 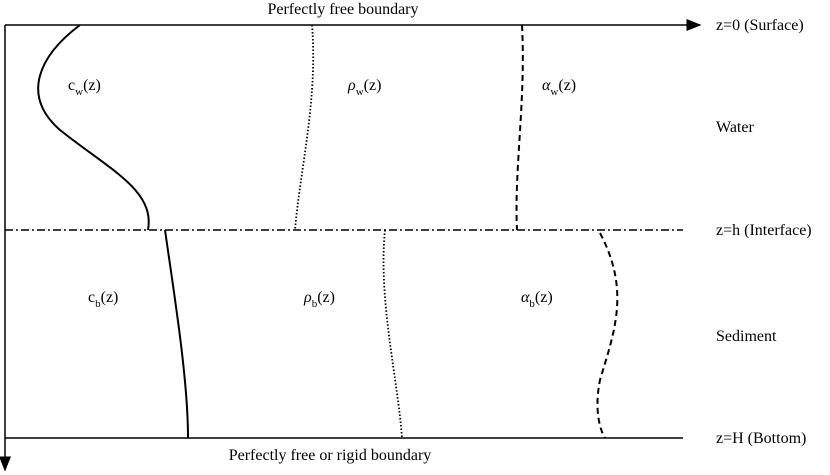 I want to click on alphab-curve, so click(x=607, y=335).